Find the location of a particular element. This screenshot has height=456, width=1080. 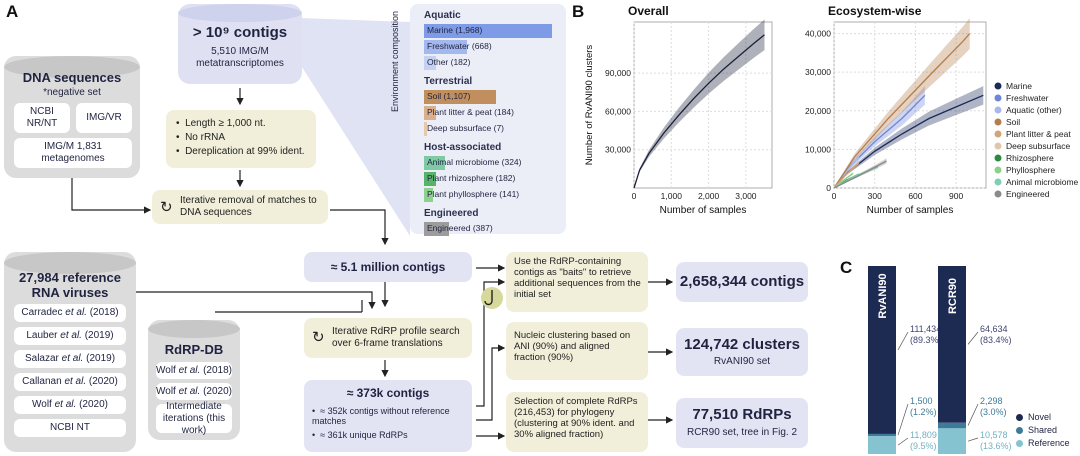

legend-item: Novel is located at coordinates (1033, 417).